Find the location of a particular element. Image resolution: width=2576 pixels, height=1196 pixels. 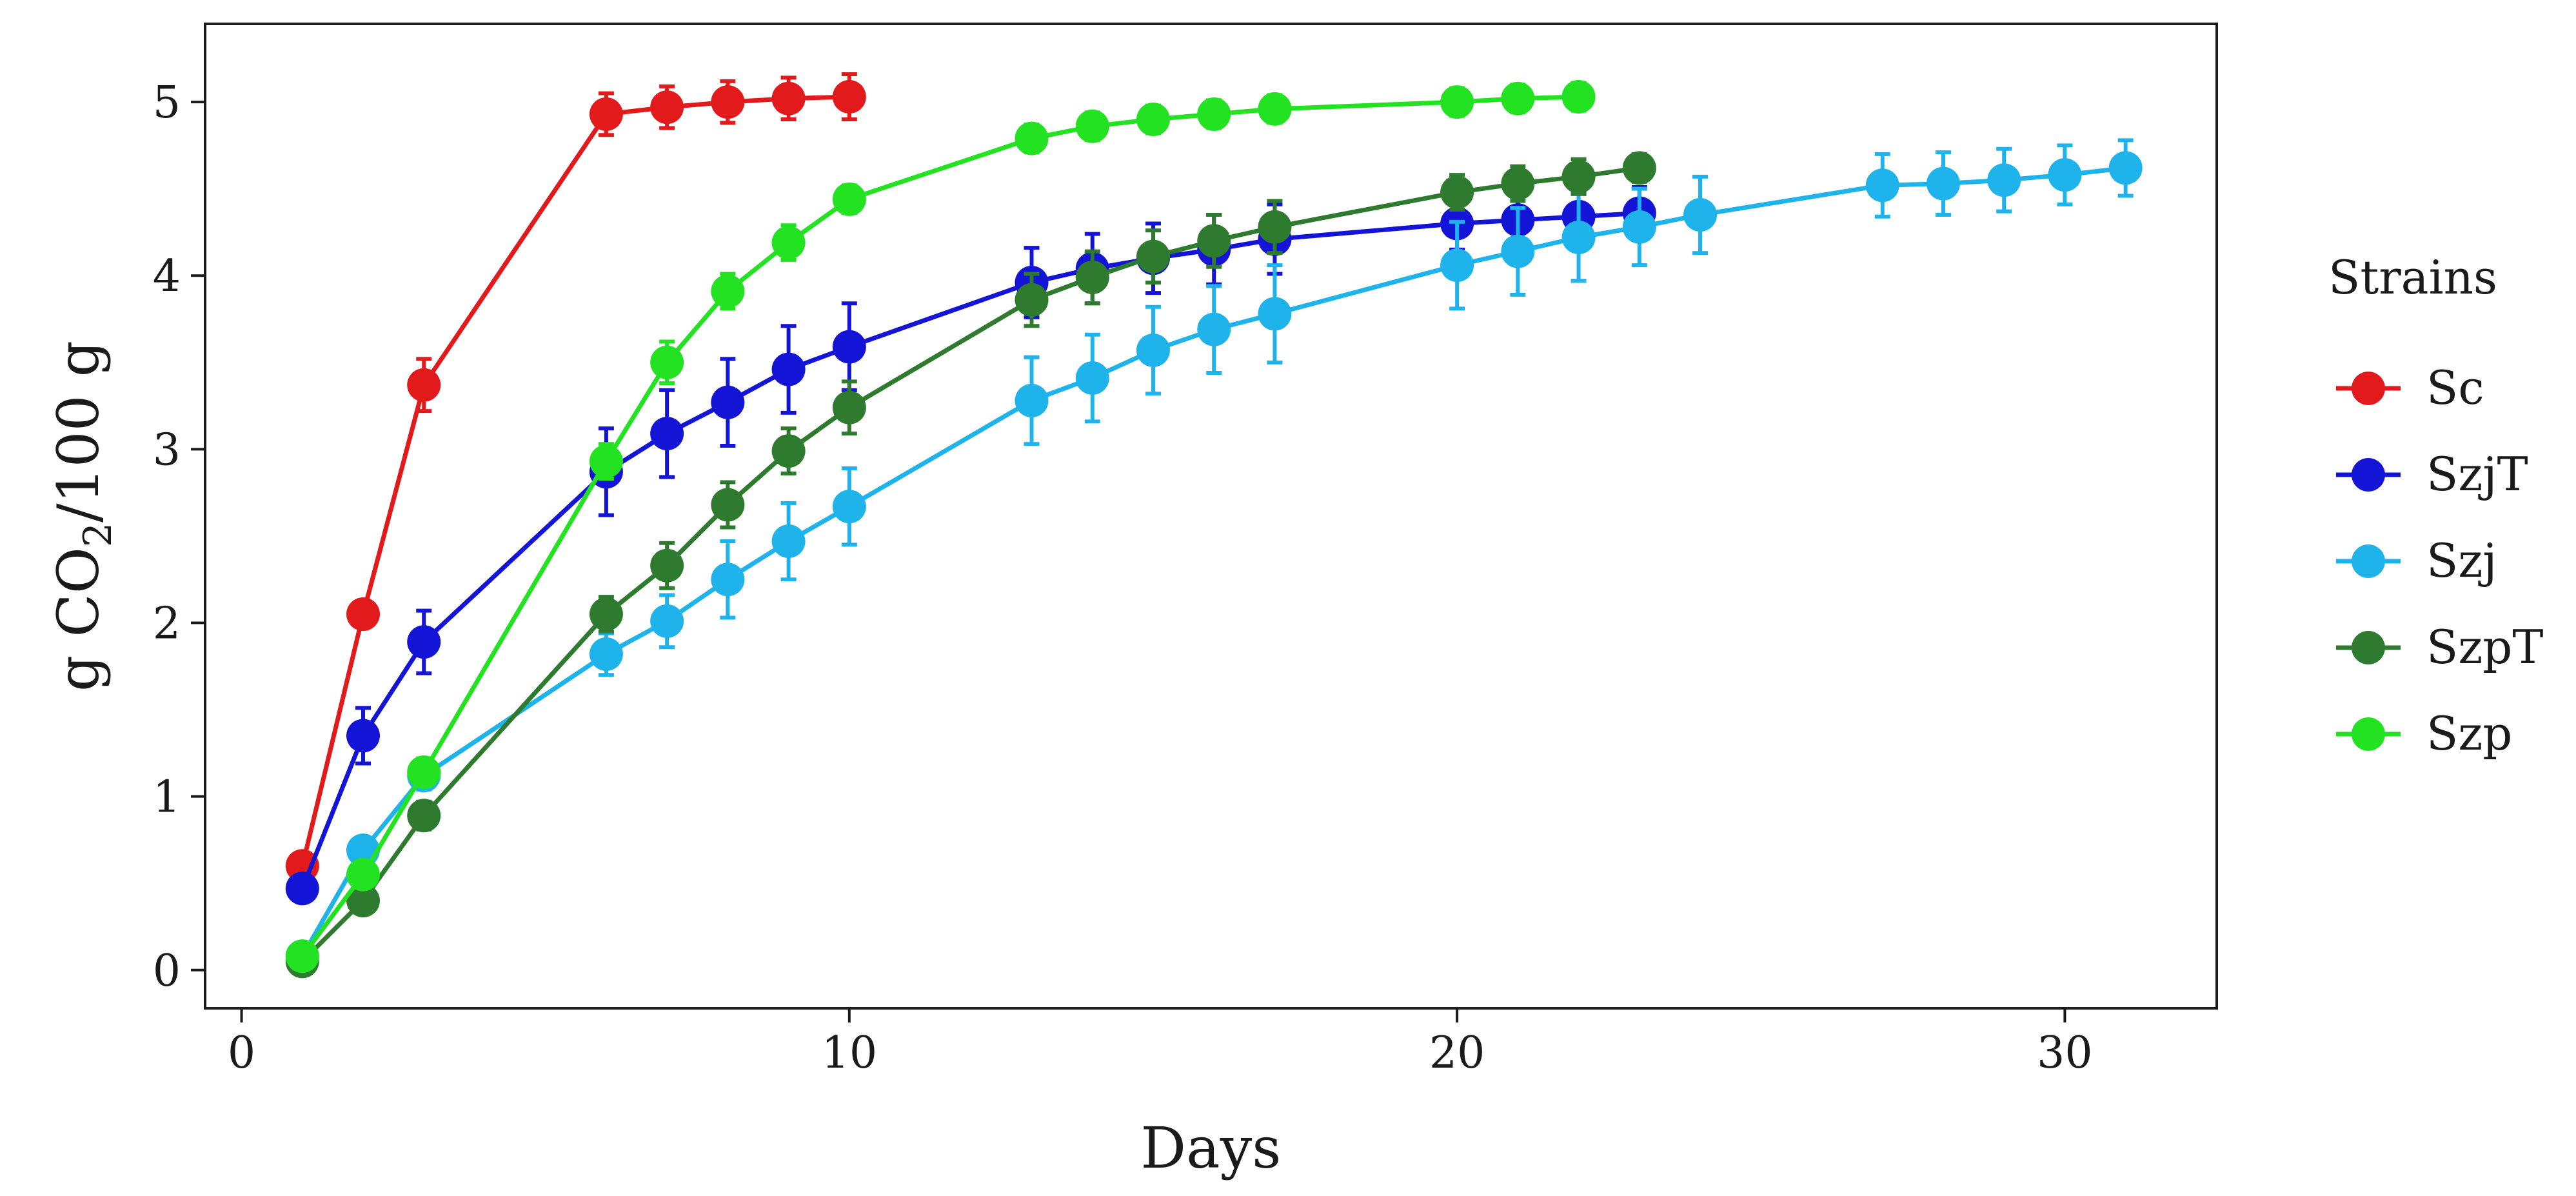

y-tick-label: 5 is located at coordinates (167, 102).